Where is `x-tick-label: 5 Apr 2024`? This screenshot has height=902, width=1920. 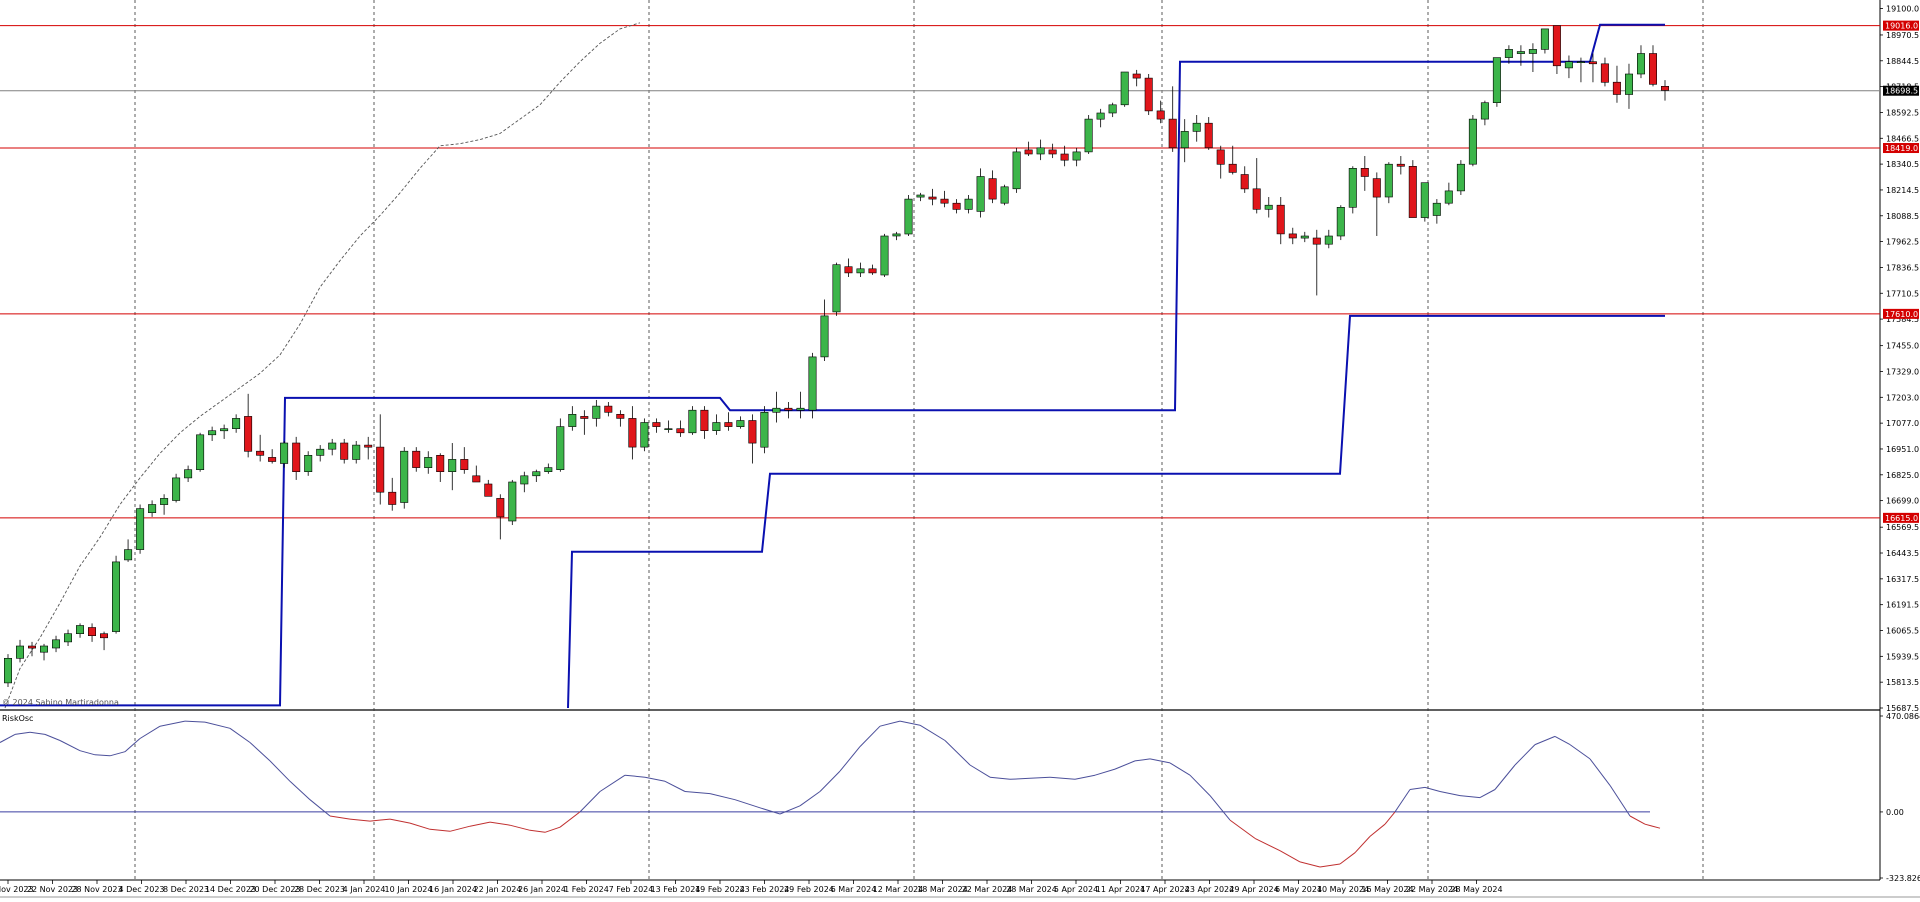
x-tick-label: 5 Apr 2024 is located at coordinates (1076, 889).